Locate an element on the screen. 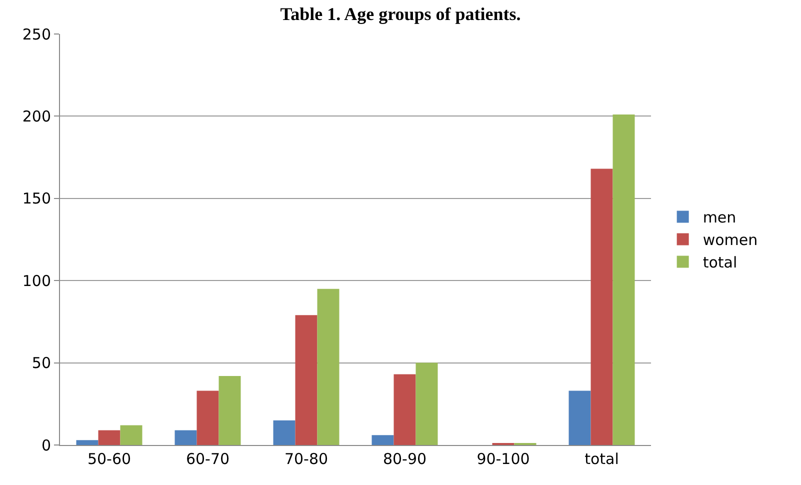 The height and width of the screenshot is (485, 801). x-tick-label: 80-90 is located at coordinates (404, 459).